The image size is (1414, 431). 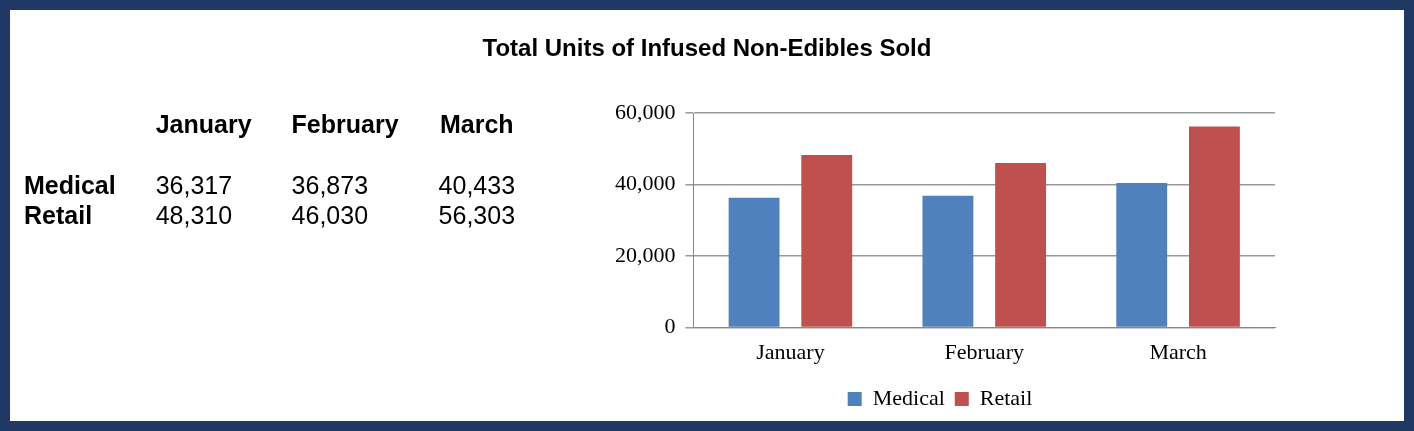 I want to click on text: Total Units of Infused Non-Edibles Sold, so click(x=707, y=48).